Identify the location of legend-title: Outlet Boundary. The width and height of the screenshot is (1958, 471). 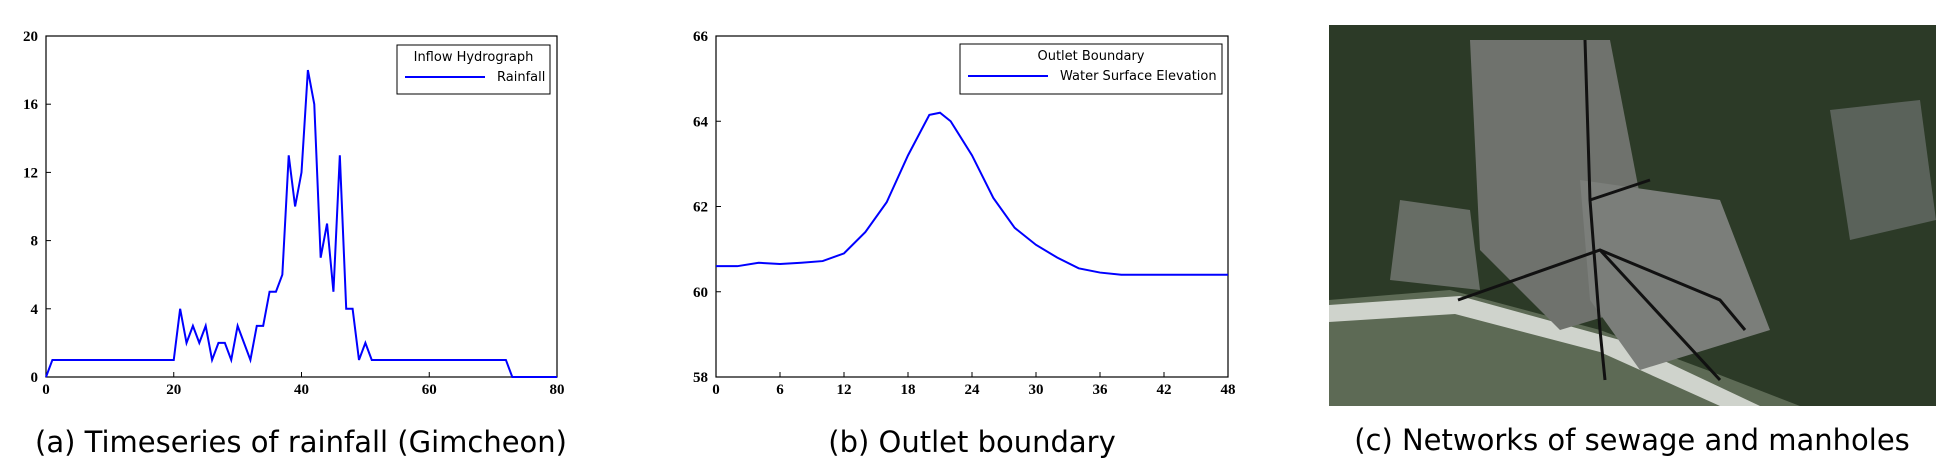
(1090, 56).